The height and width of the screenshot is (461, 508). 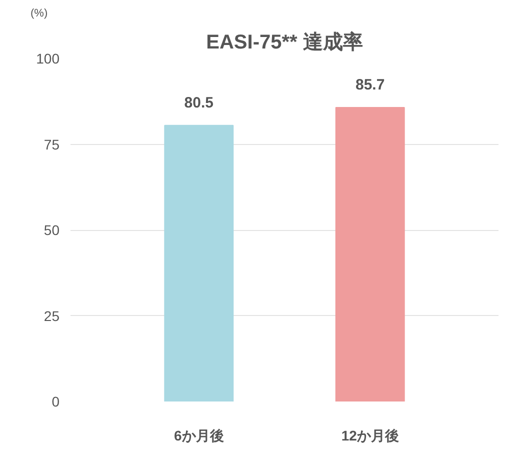 What do you see at coordinates (52, 316) in the screenshot?
I see `y-tick-label: 25` at bounding box center [52, 316].